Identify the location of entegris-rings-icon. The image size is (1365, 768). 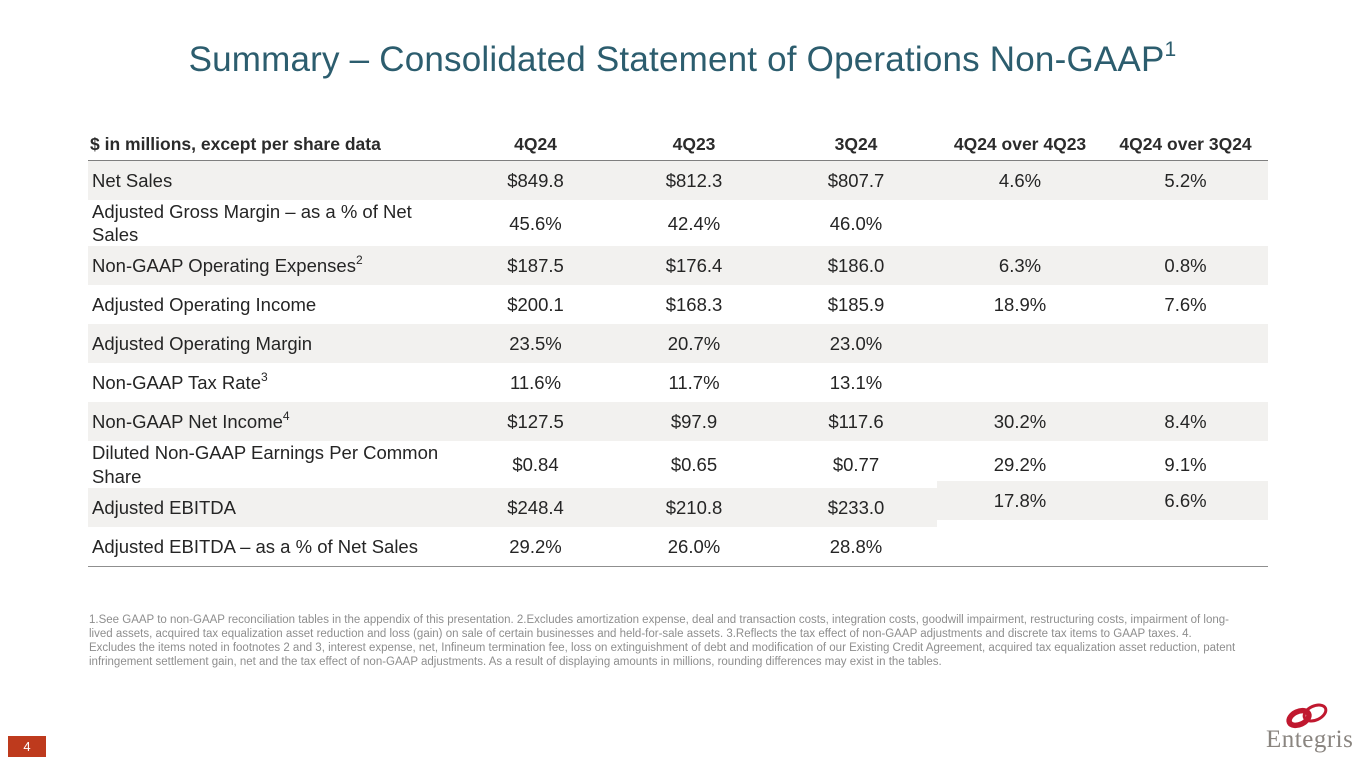
(1307, 716).